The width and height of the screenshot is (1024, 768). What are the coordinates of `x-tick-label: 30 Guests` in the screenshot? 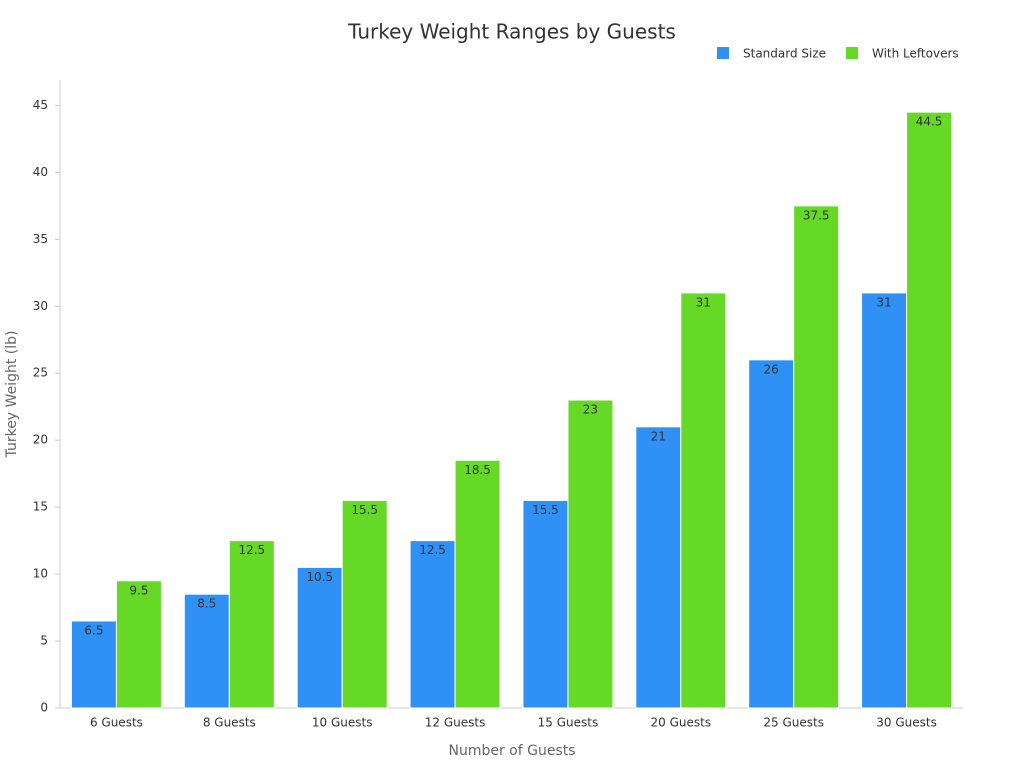 It's located at (906, 723).